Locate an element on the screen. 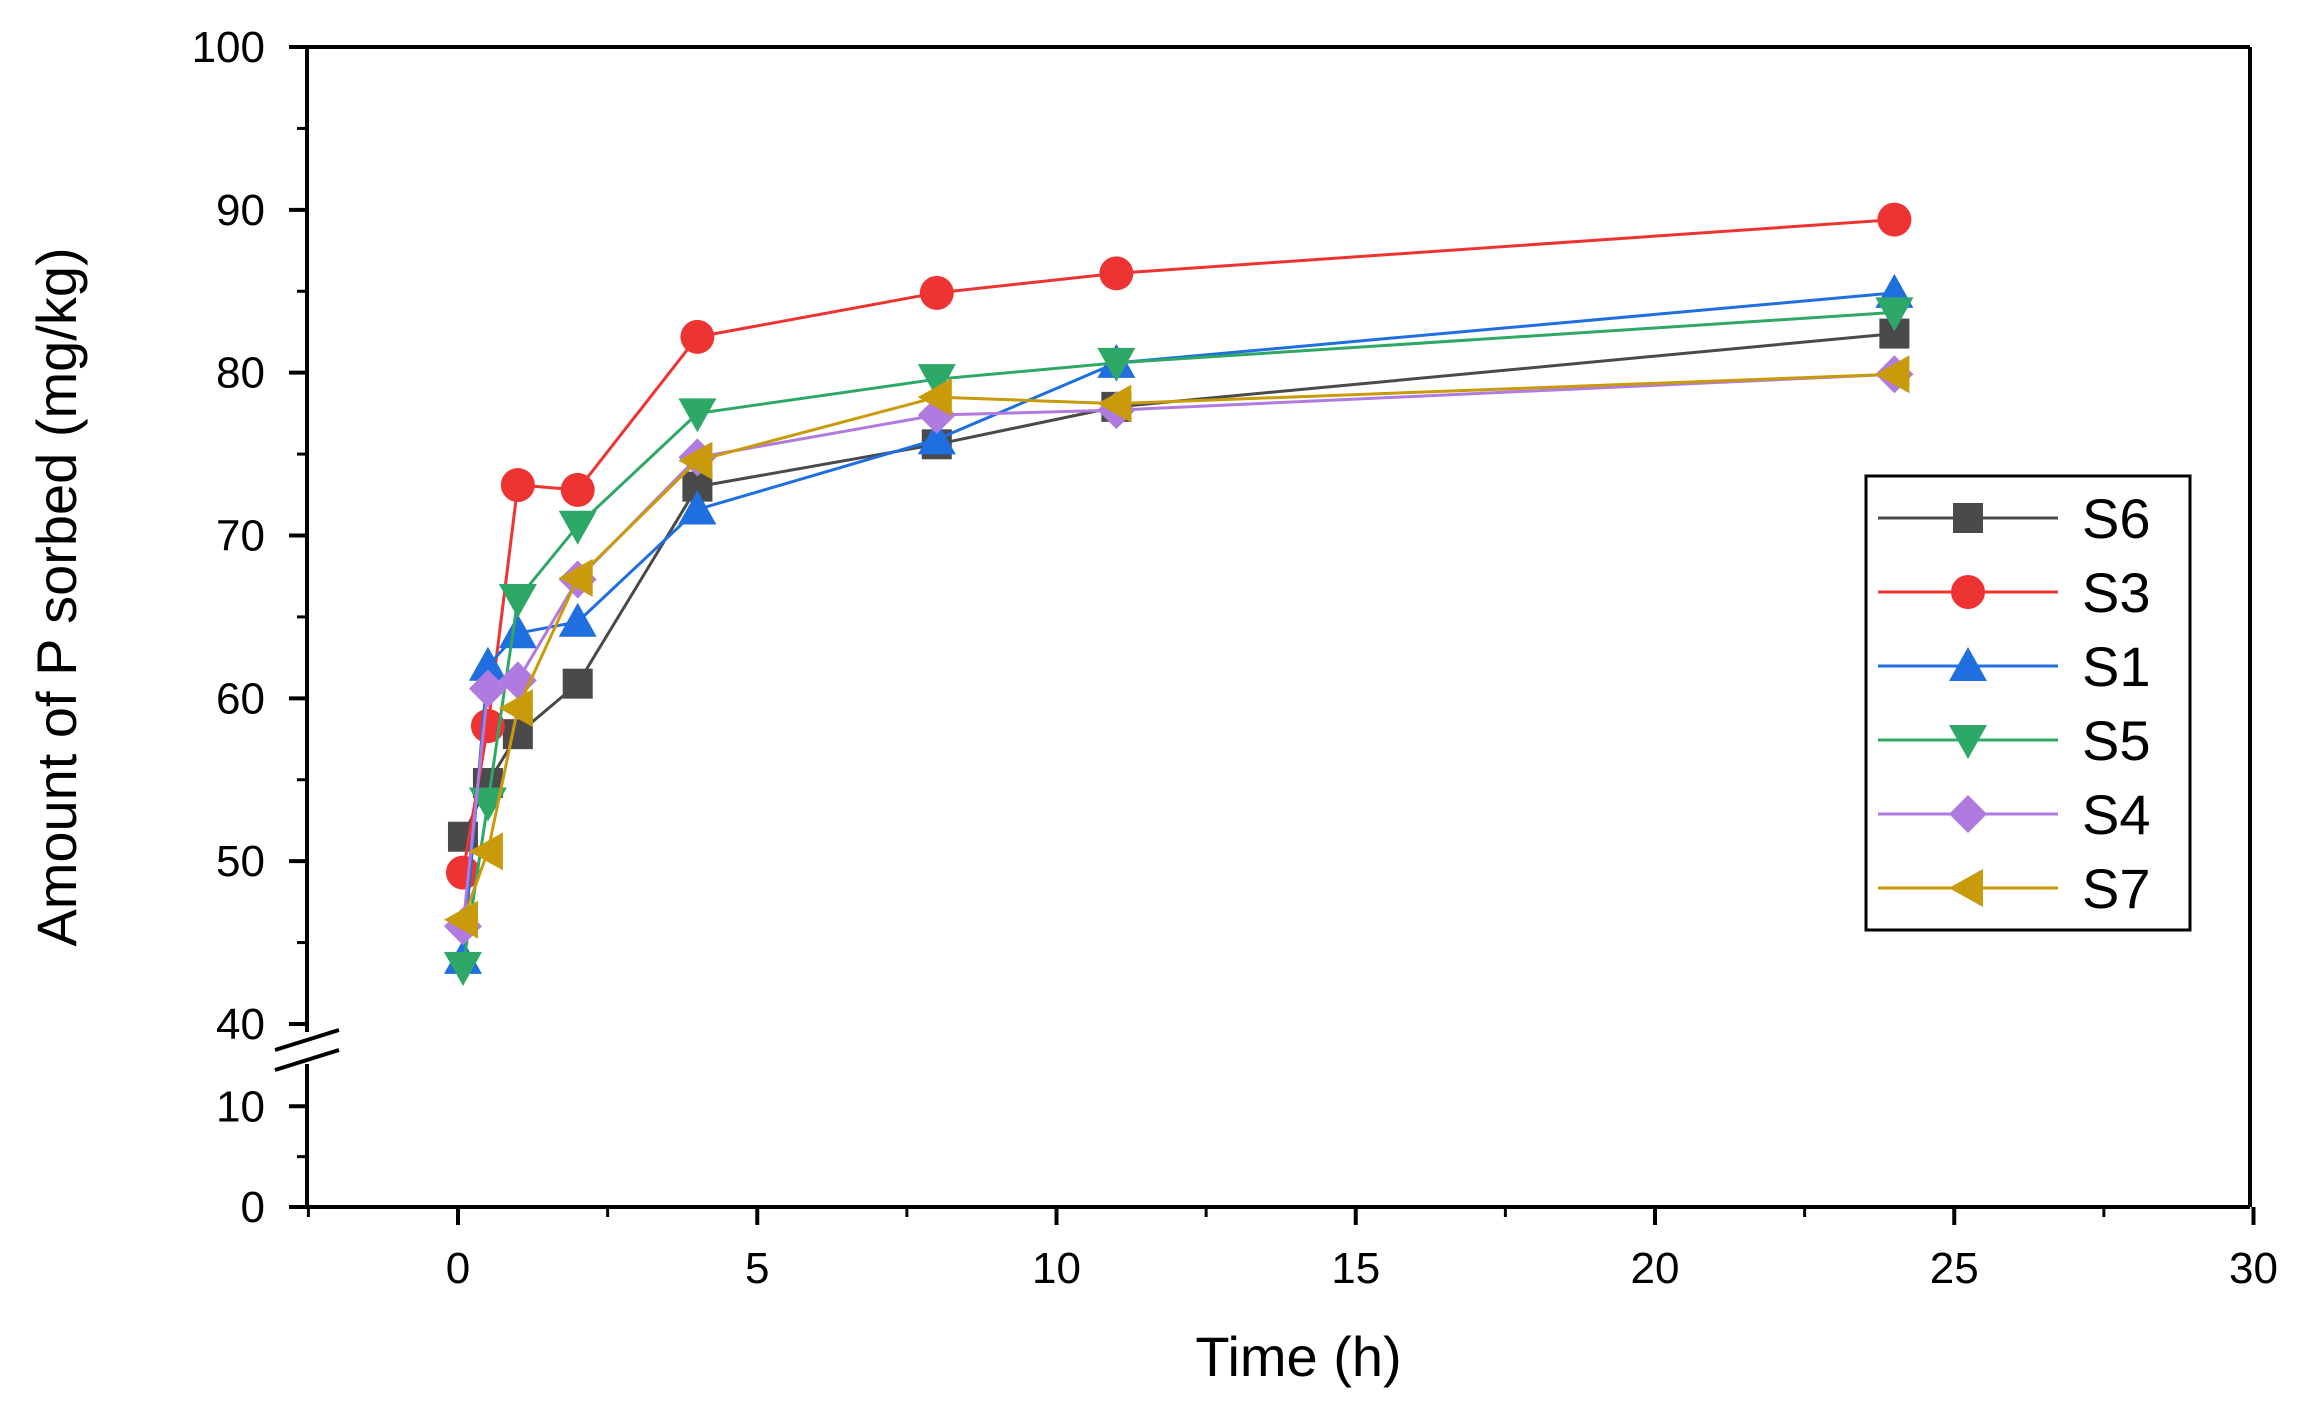 The image size is (2307, 1414). x-axis-title: Time (h) is located at coordinates (1298, 1356).